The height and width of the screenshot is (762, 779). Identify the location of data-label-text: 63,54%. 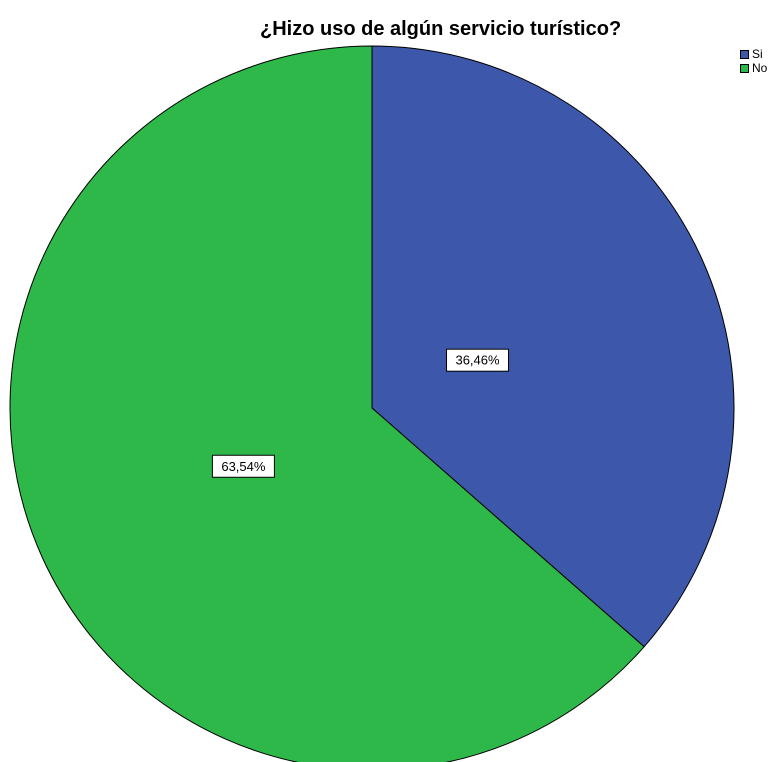
(243, 466).